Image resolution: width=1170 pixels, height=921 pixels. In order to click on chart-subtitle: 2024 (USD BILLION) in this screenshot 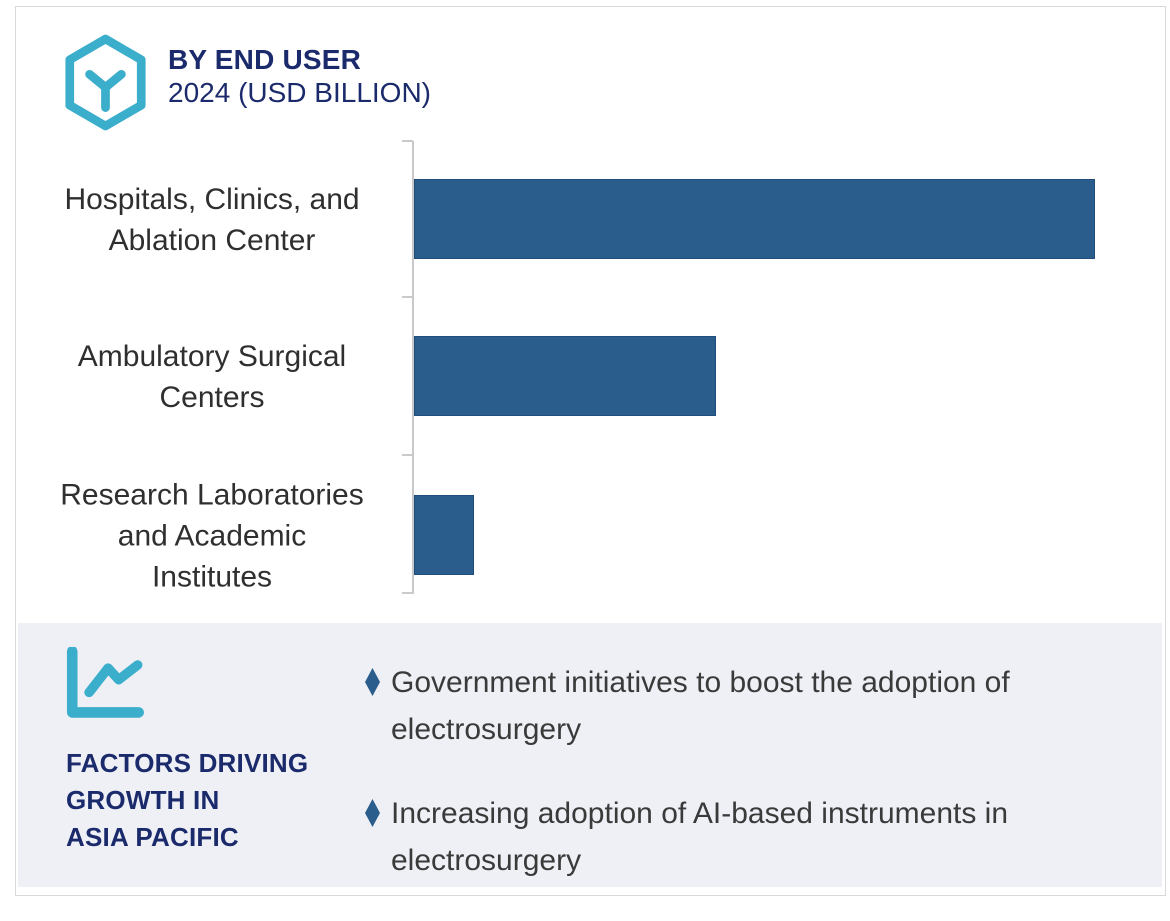, I will do `click(299, 92)`.